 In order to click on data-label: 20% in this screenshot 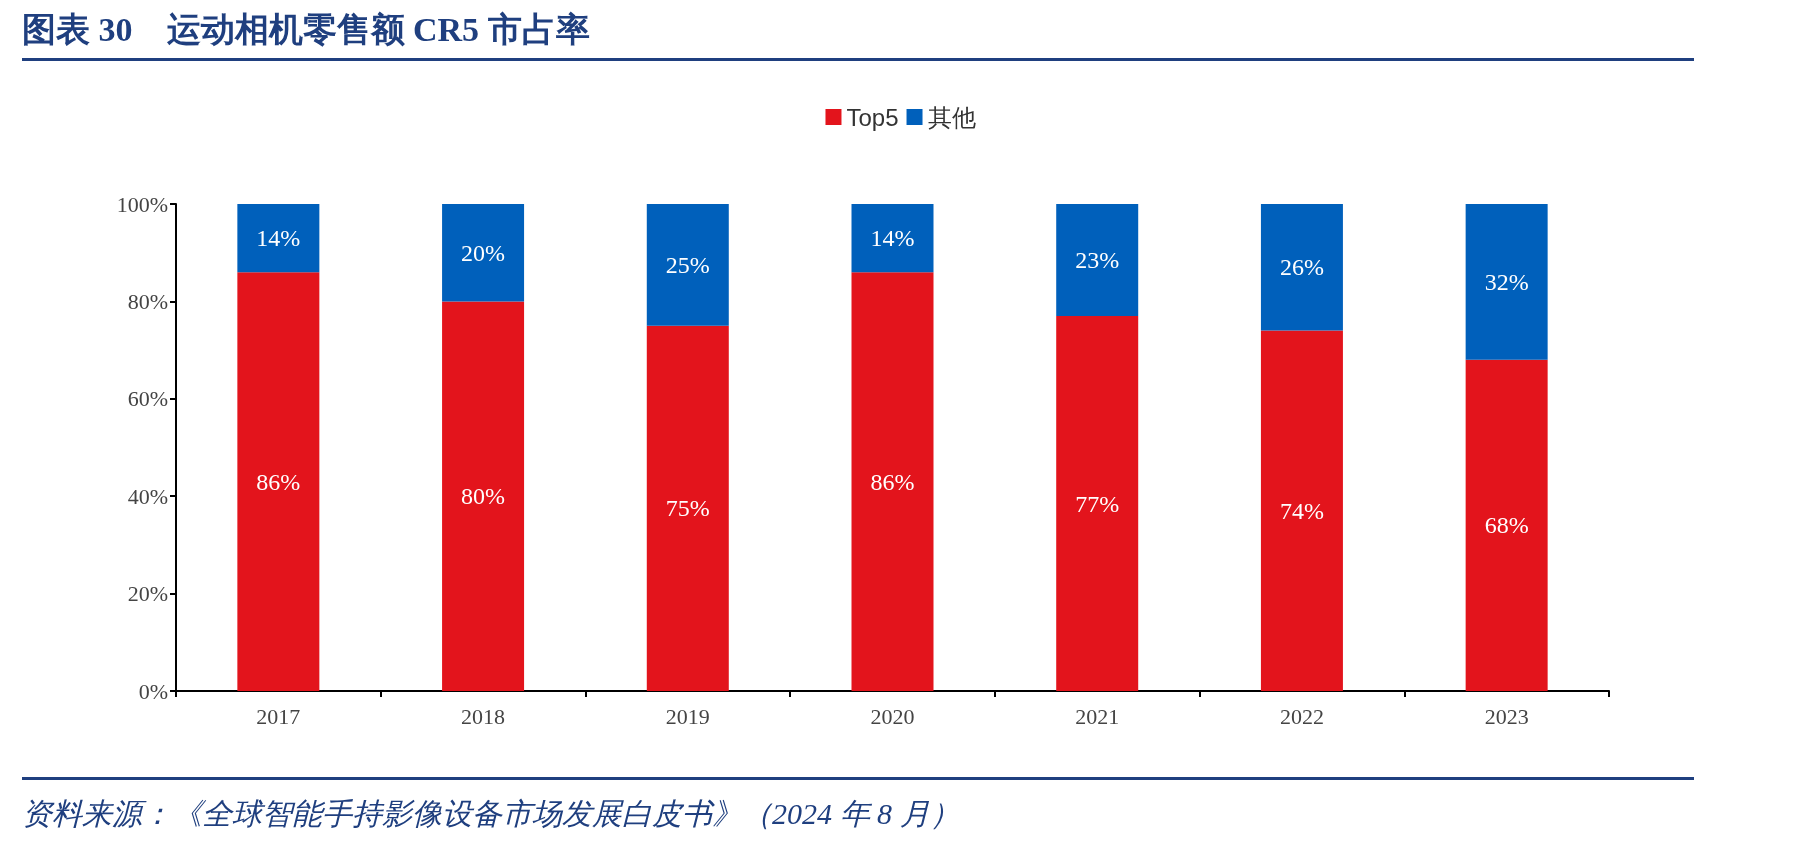, I will do `click(483, 252)`.